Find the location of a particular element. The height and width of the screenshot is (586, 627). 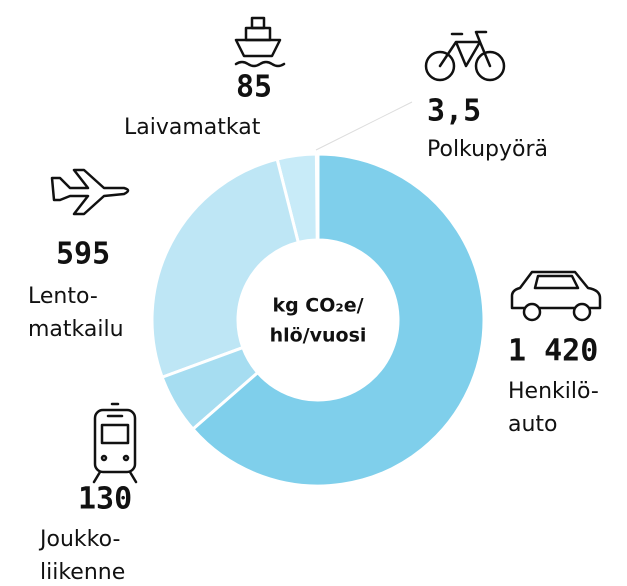

value-label: 1 420 is located at coordinates (553, 351).